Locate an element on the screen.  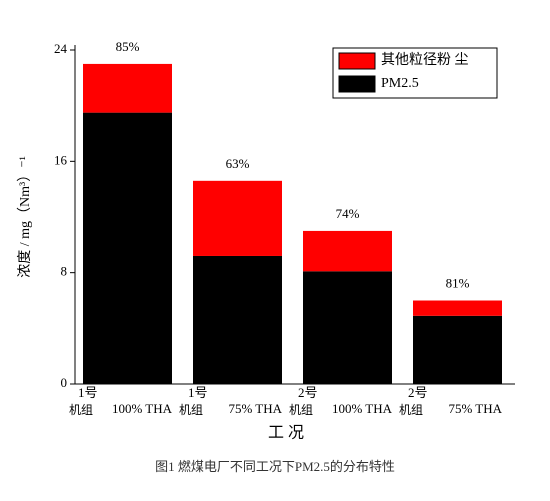
y-tick-label: 24 is located at coordinates (61, 48).